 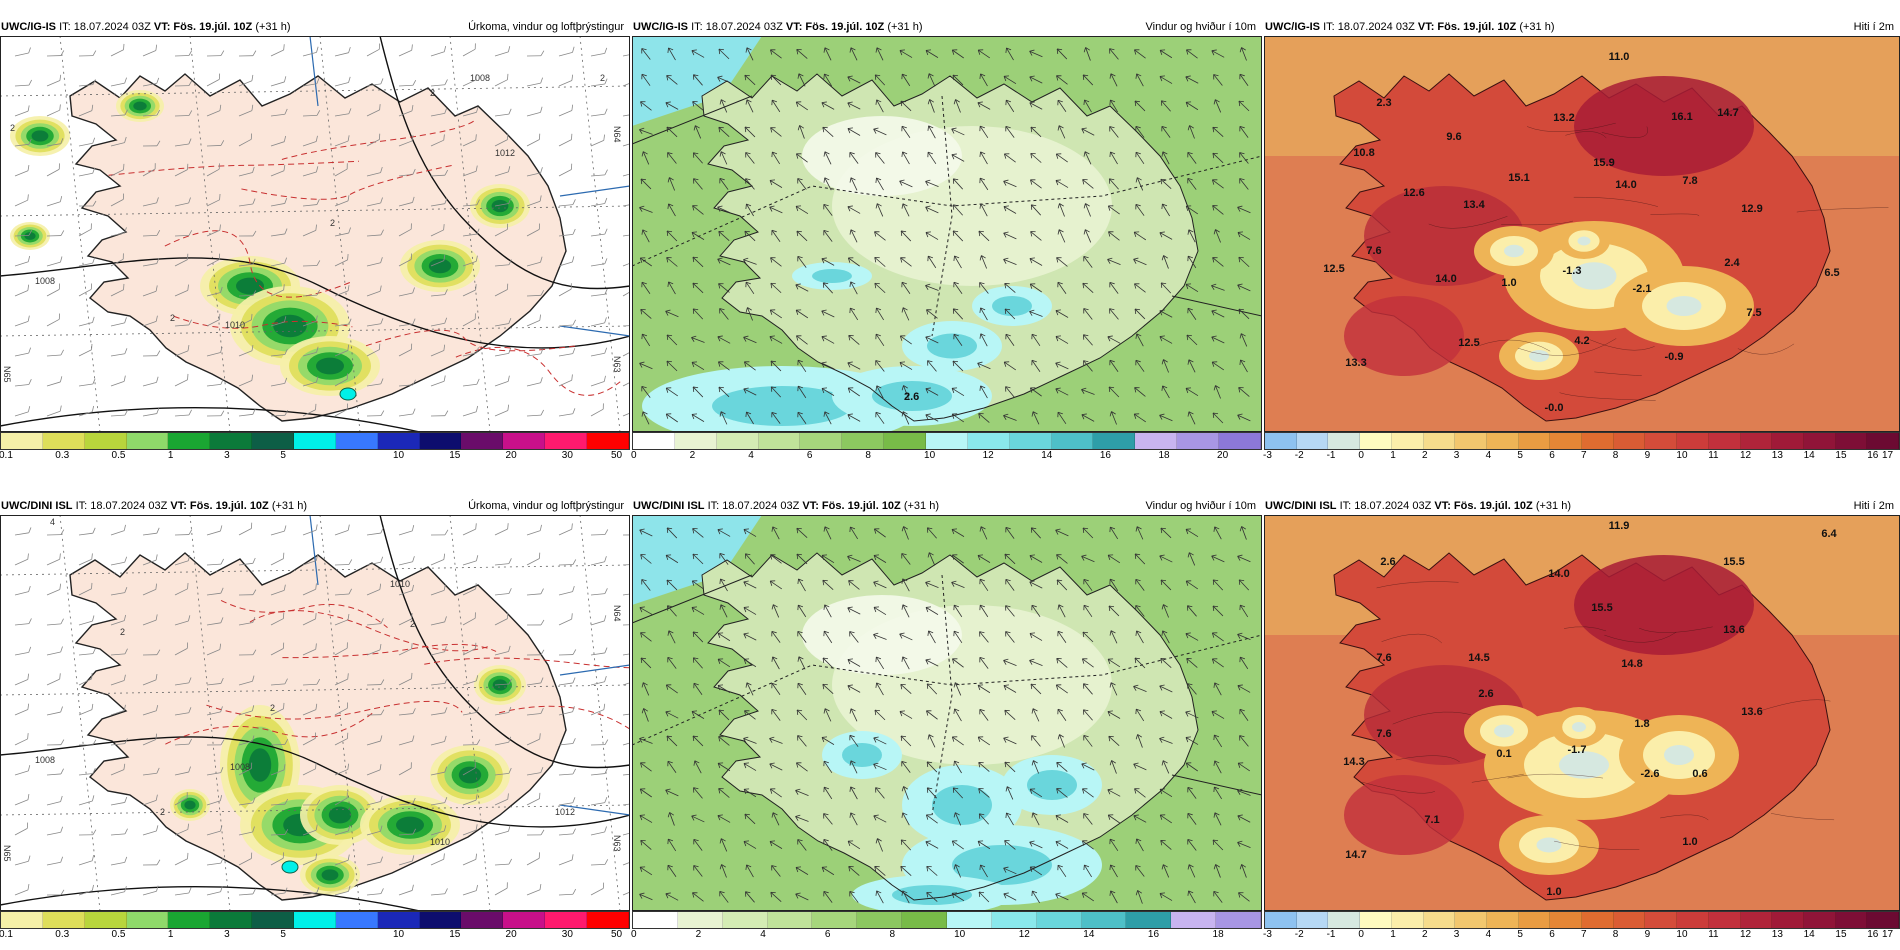 What do you see at coordinates (617, 364) in the screenshot?
I see `latitude-label: N63` at bounding box center [617, 364].